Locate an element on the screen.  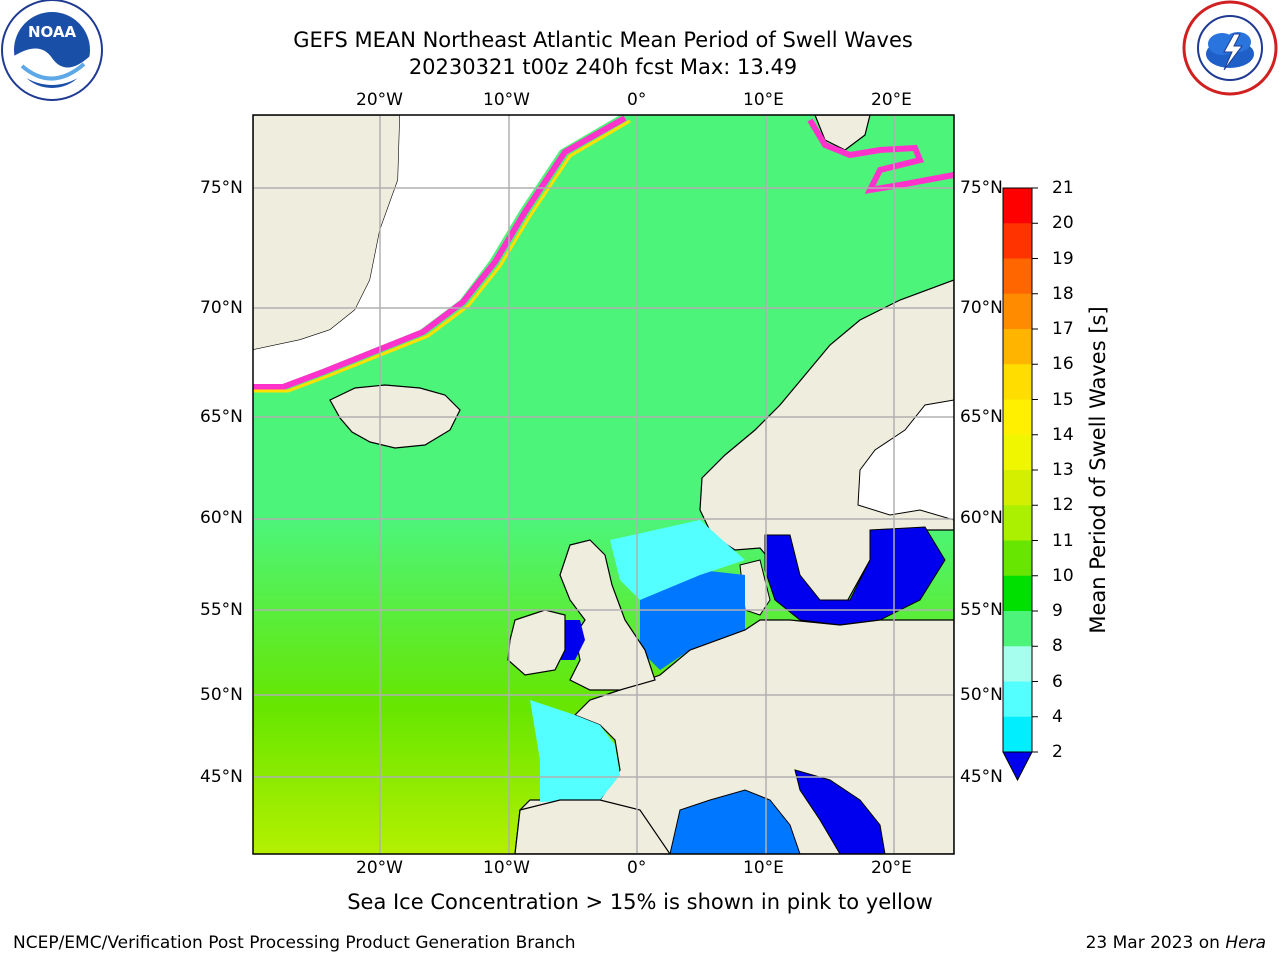
lon-label-bottom-20w: 20°W is located at coordinates (379, 868).